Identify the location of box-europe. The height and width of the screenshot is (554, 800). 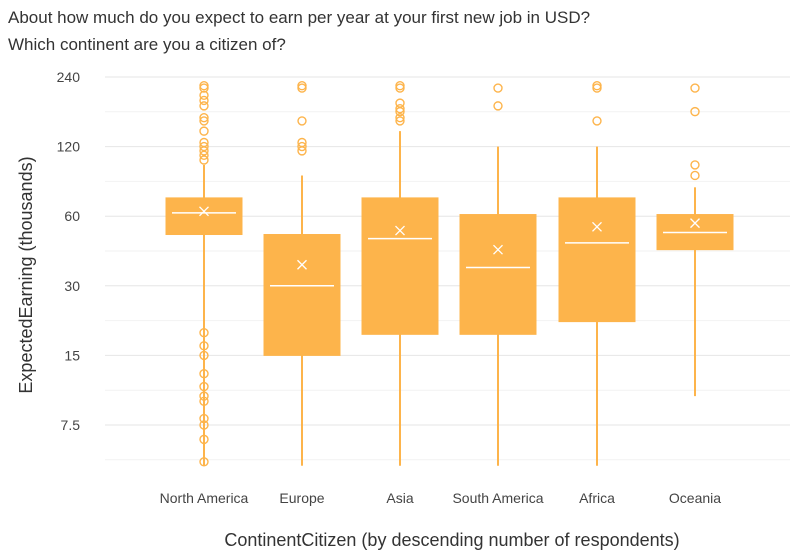
(302, 273).